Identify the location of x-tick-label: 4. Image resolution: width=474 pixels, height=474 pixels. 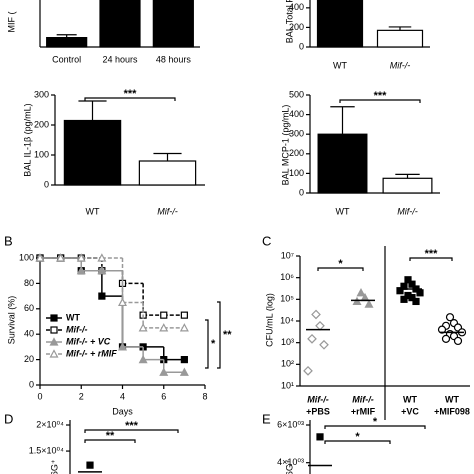
(122, 396).